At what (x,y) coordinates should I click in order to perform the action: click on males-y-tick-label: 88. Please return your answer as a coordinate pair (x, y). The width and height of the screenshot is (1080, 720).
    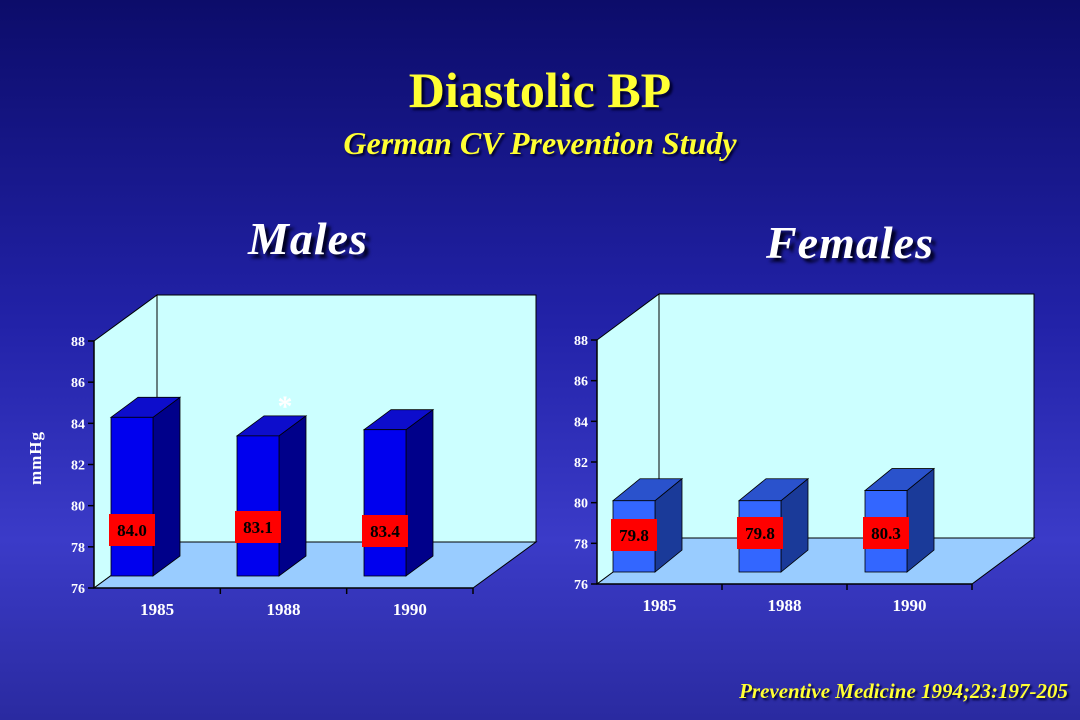
    Looking at the image, I should click on (78, 342).